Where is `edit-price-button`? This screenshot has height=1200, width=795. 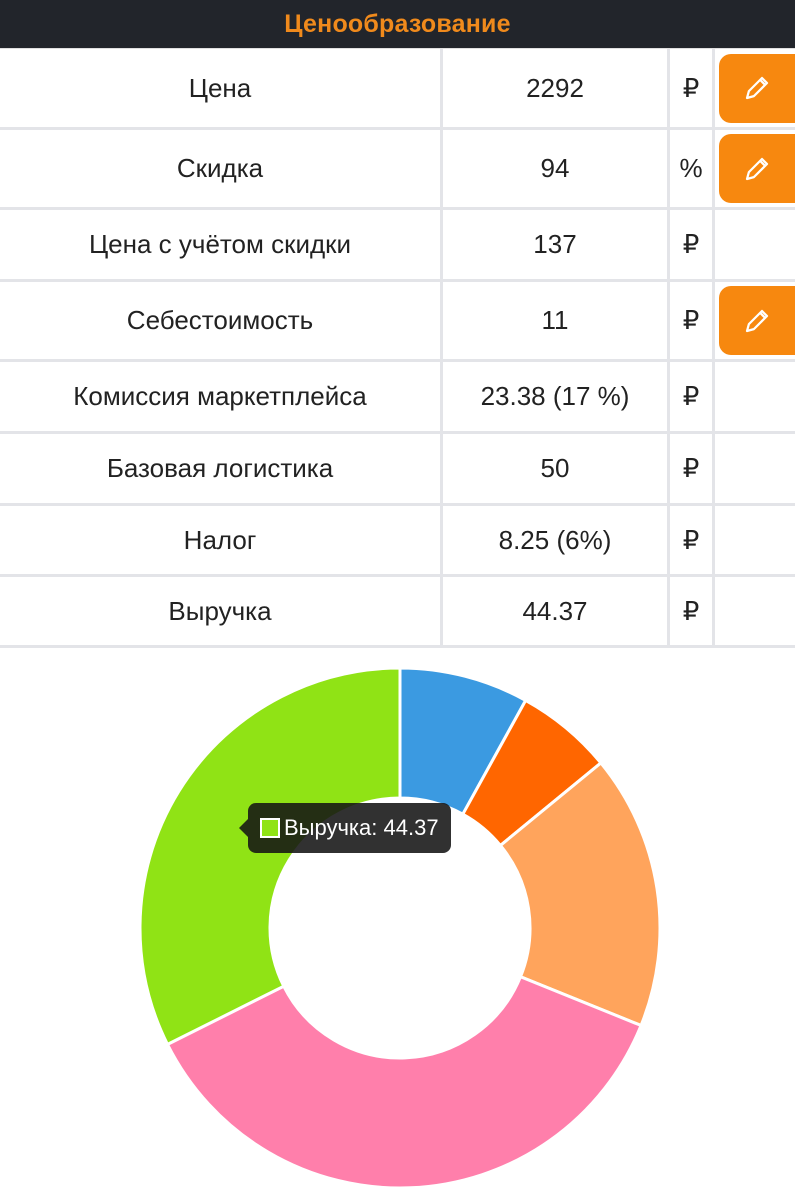
edit-price-button is located at coordinates (757, 88).